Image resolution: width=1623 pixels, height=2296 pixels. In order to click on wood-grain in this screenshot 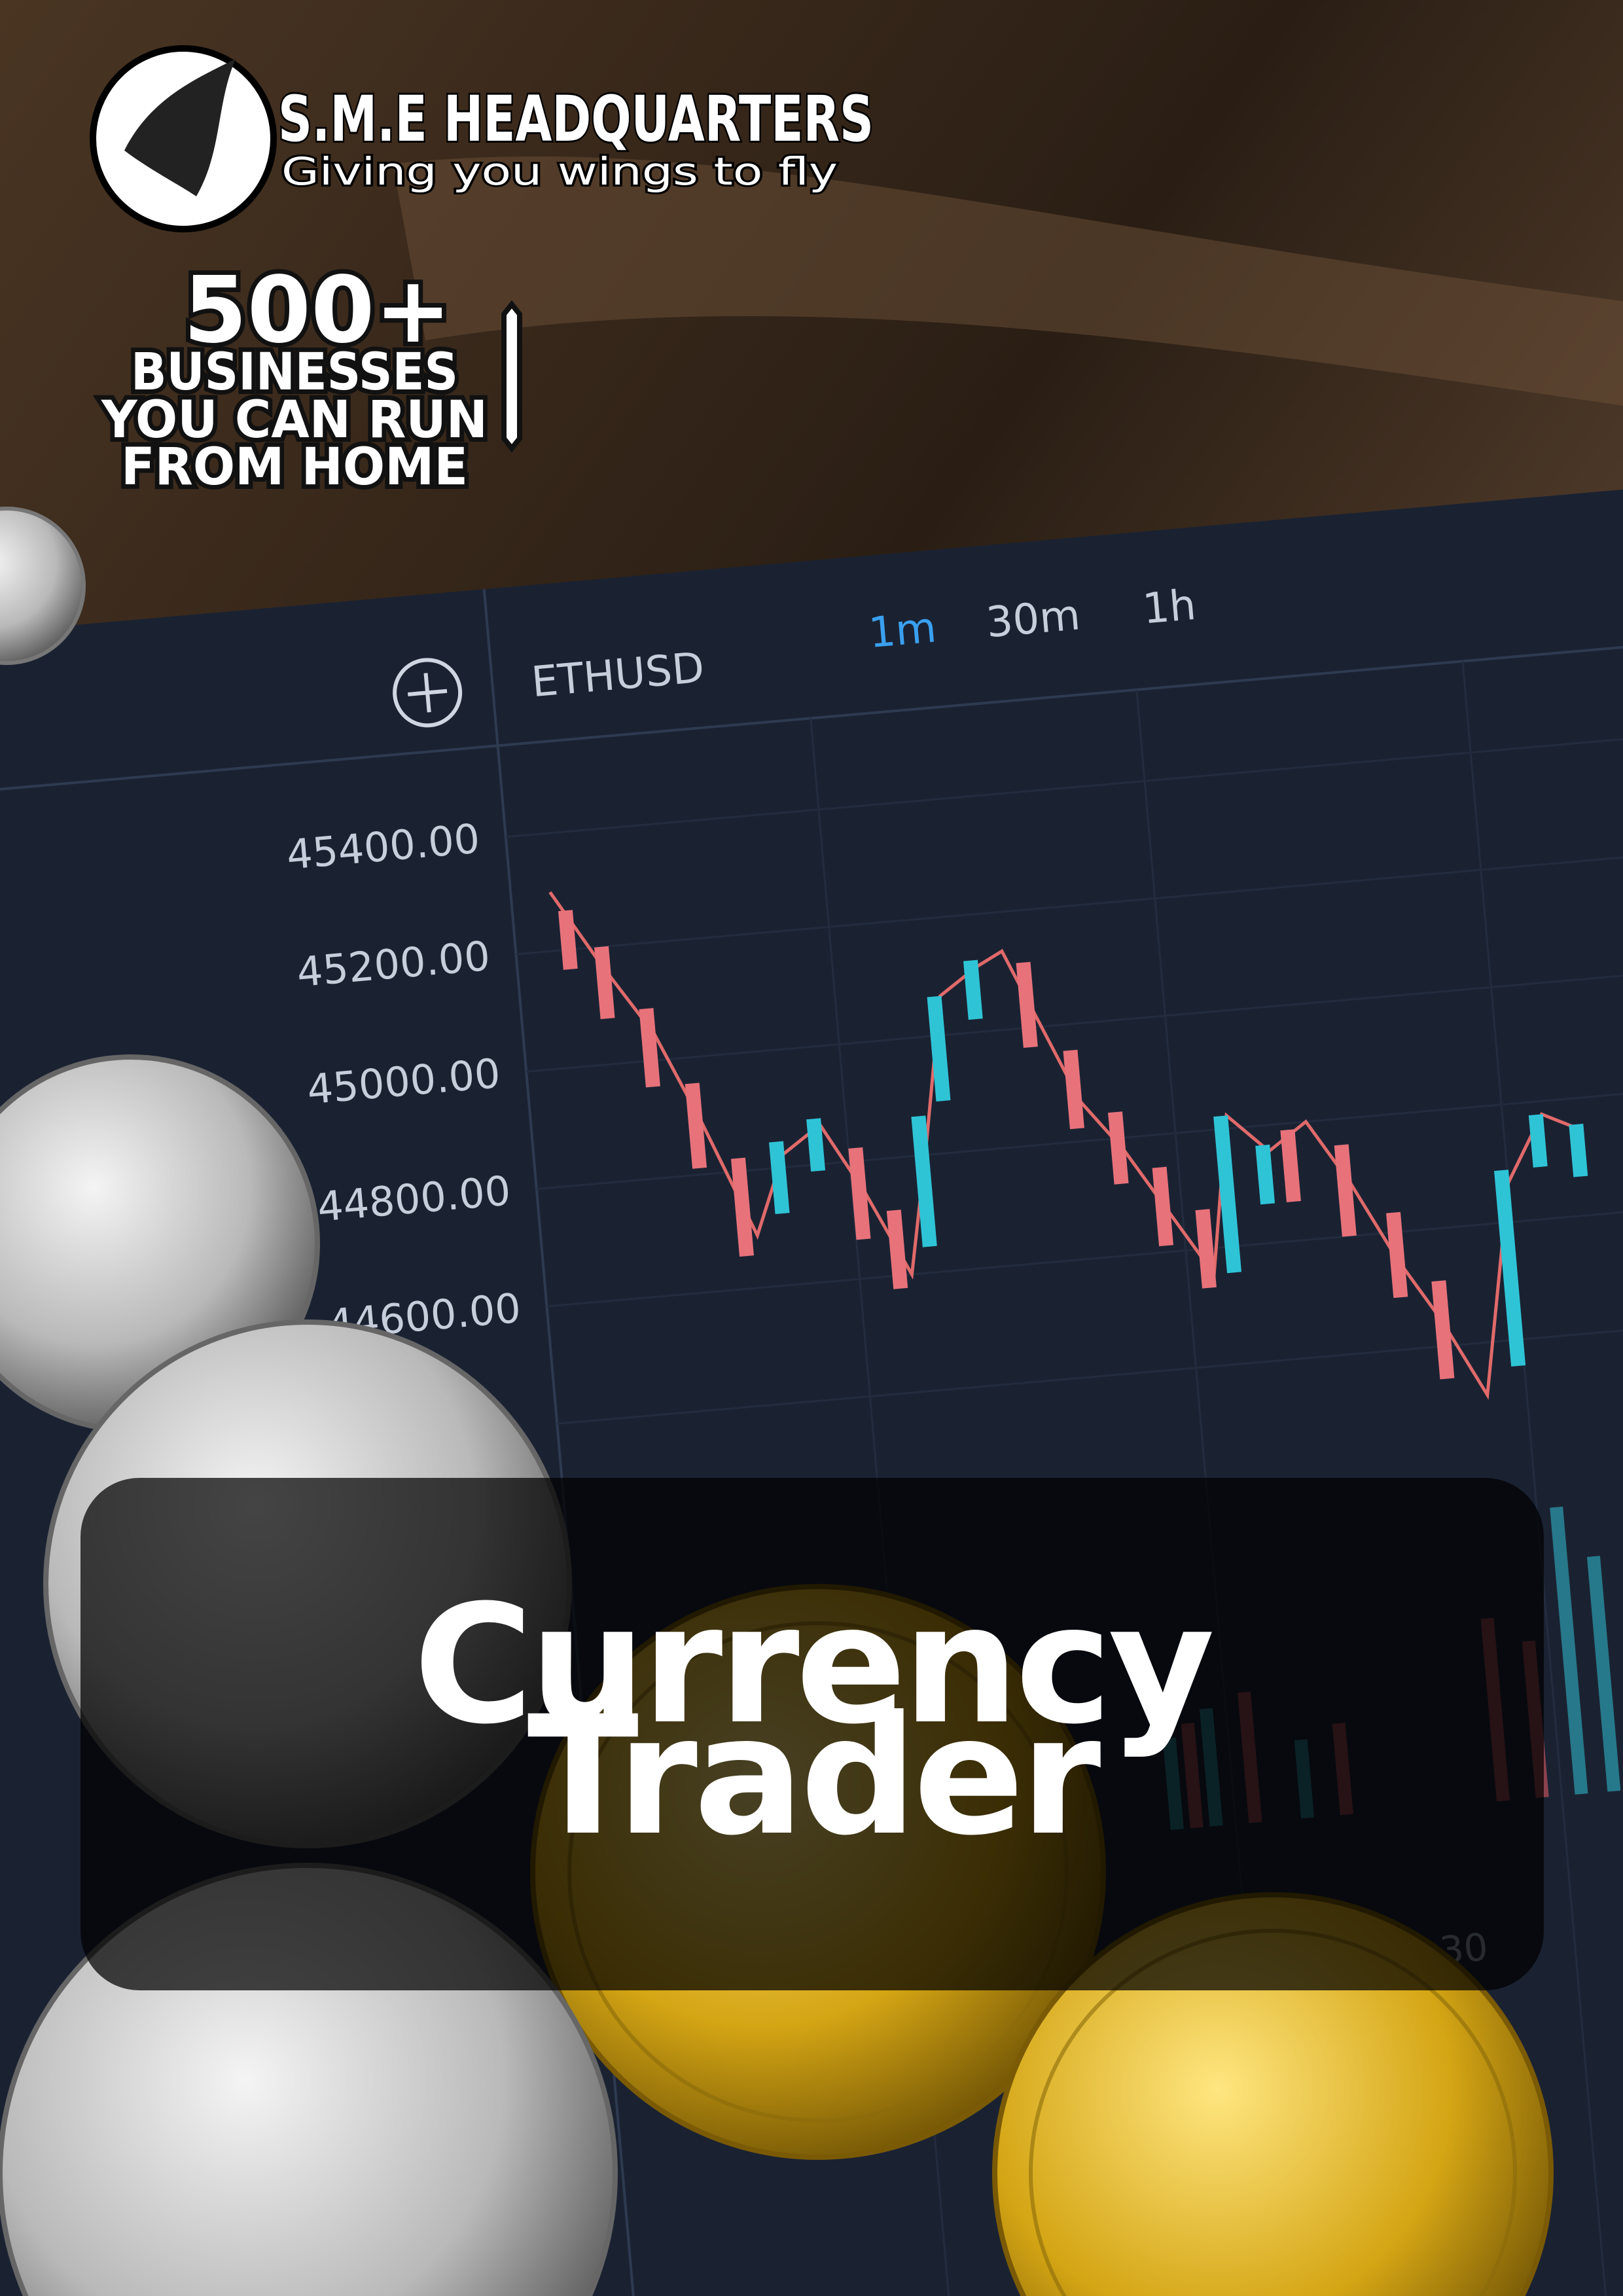, I will do `click(1008, 281)`.